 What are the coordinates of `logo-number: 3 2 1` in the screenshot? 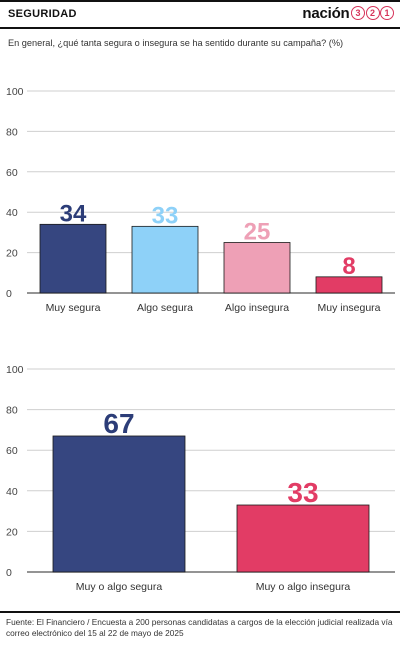 It's located at (372, 13).